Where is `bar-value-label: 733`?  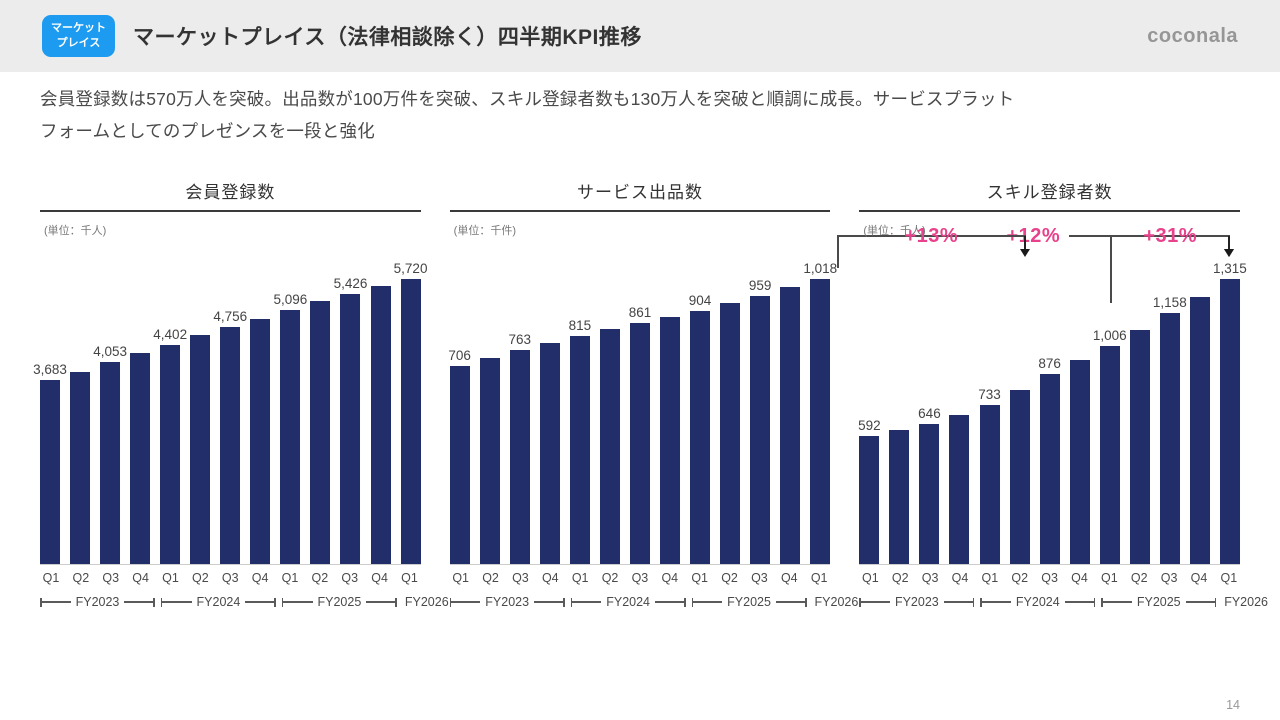 bar-value-label: 733 is located at coordinates (989, 394).